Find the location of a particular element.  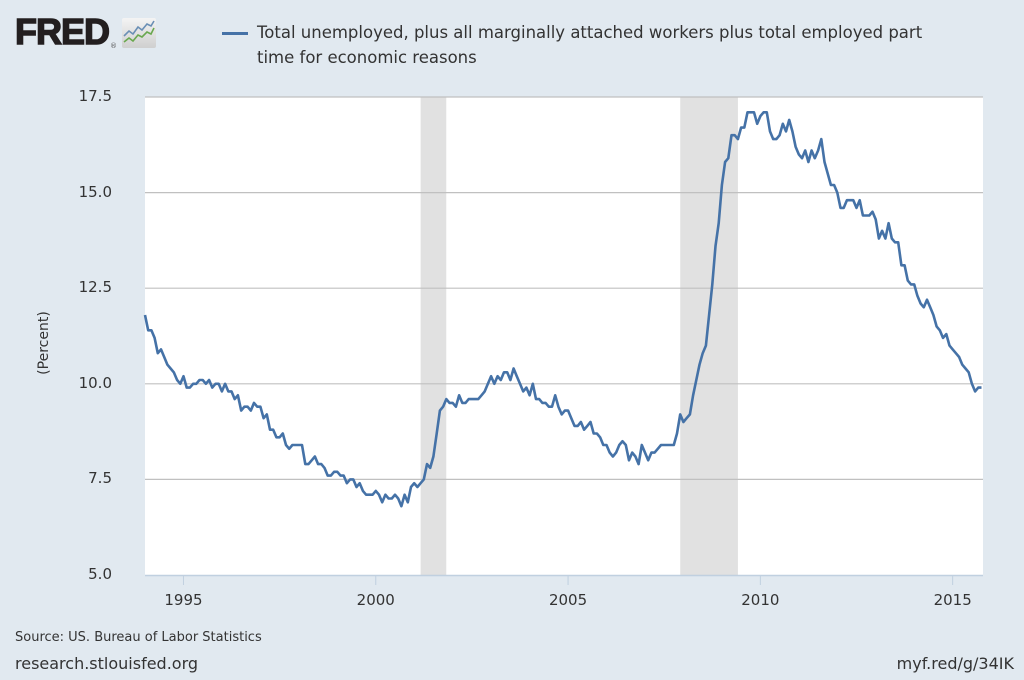

y-axis-ticks: 5.0 7.5 10.0 12.5 15.0 17.5 is located at coordinates (86, 340).